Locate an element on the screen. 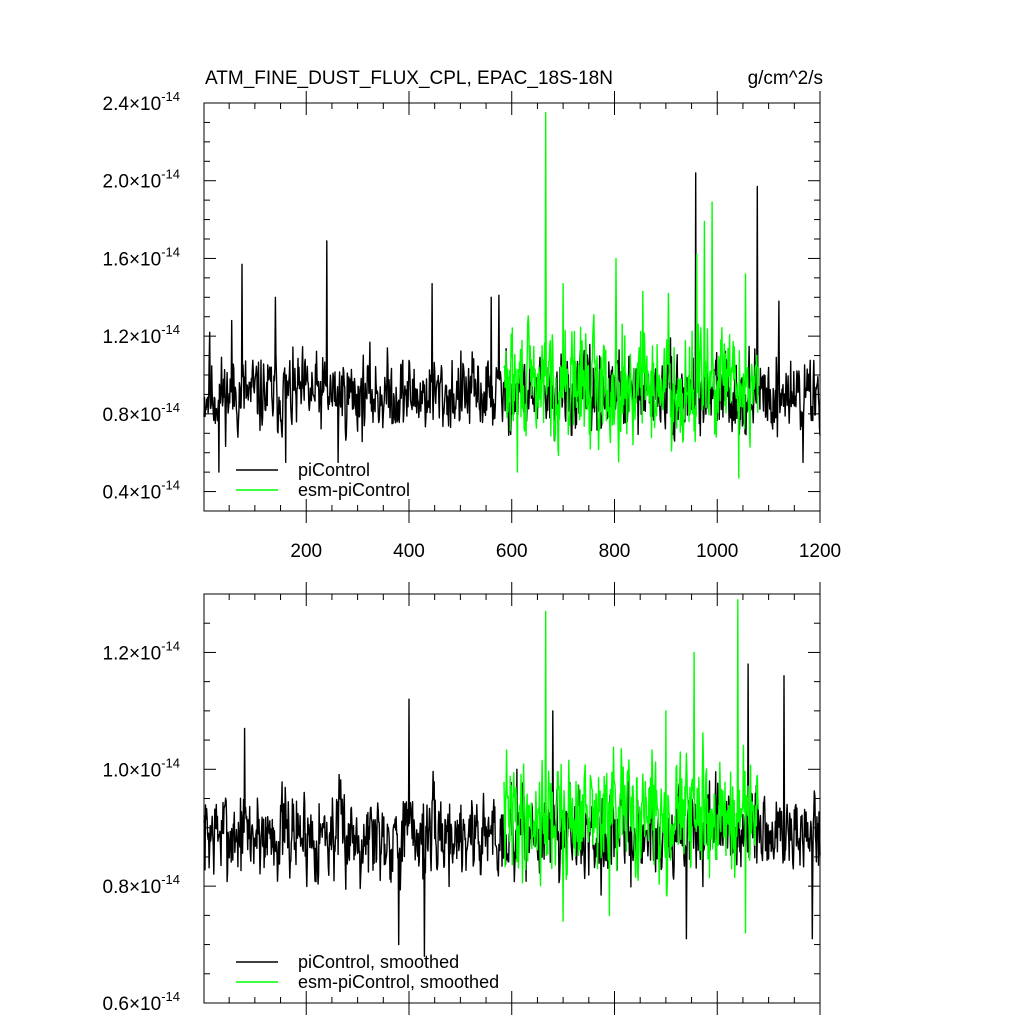 This screenshot has height=1024, width=1024. x-tick-label: 400 is located at coordinates (409, 551).